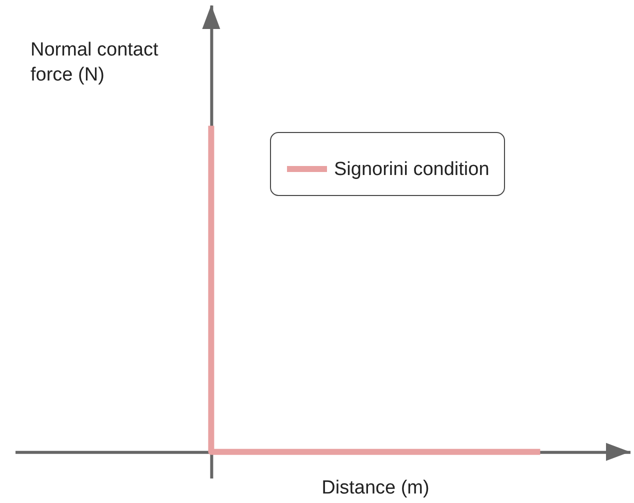 The image size is (634, 503). What do you see at coordinates (94, 63) in the screenshot?
I see `y-axis-title: Normal contact force (N)` at bounding box center [94, 63].